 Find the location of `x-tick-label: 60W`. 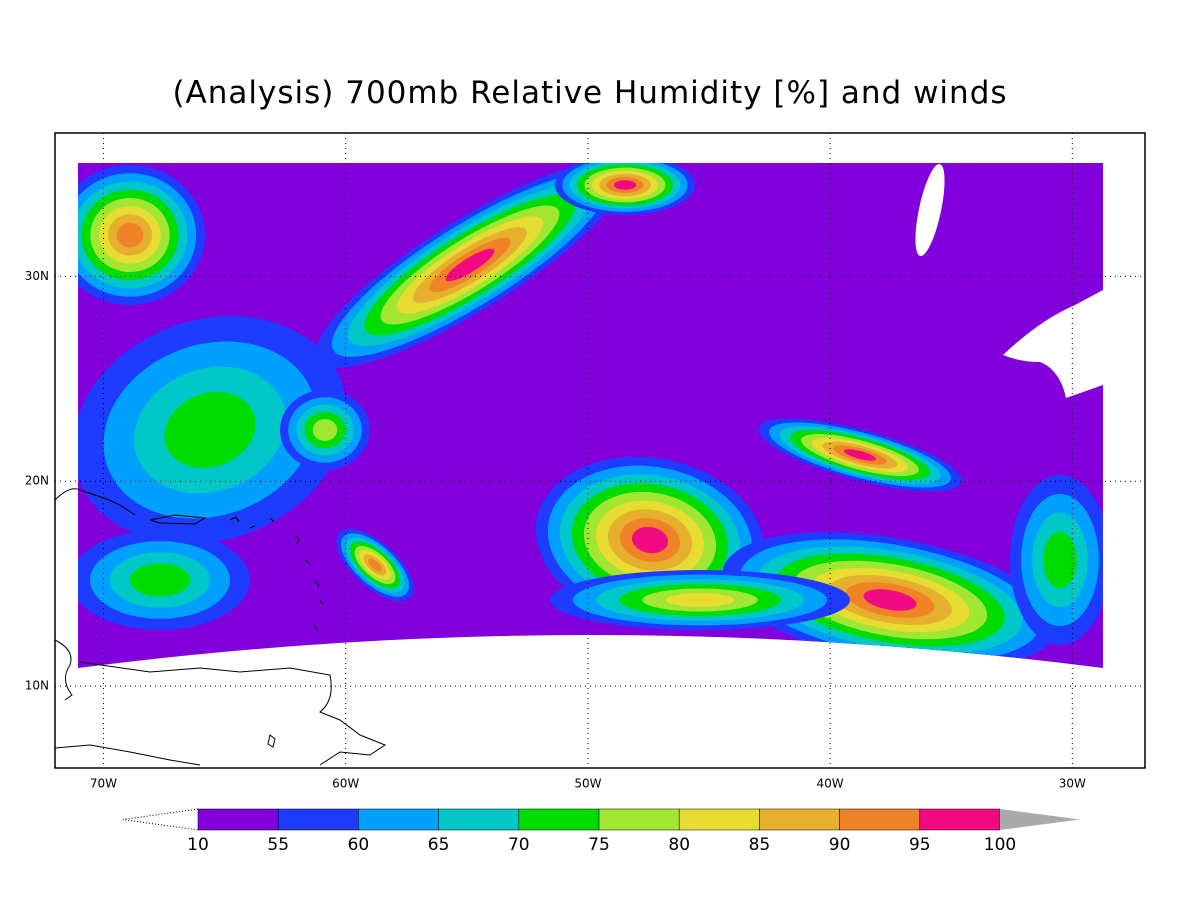

x-tick-label: 60W is located at coordinates (345, 784).